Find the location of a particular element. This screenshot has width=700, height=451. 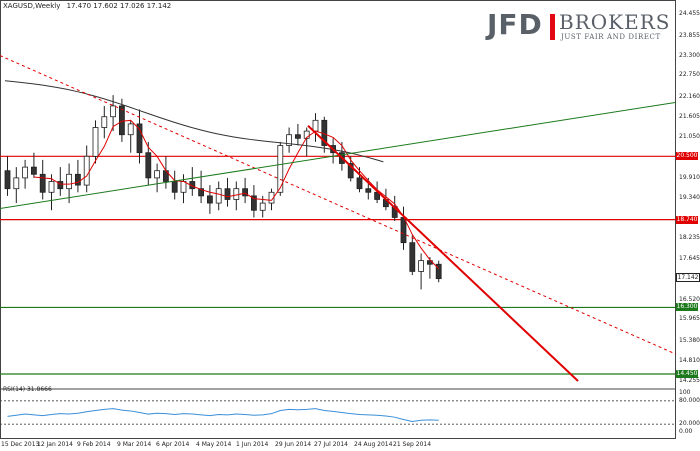

level-price-badge: 20.500 is located at coordinates (687, 156).